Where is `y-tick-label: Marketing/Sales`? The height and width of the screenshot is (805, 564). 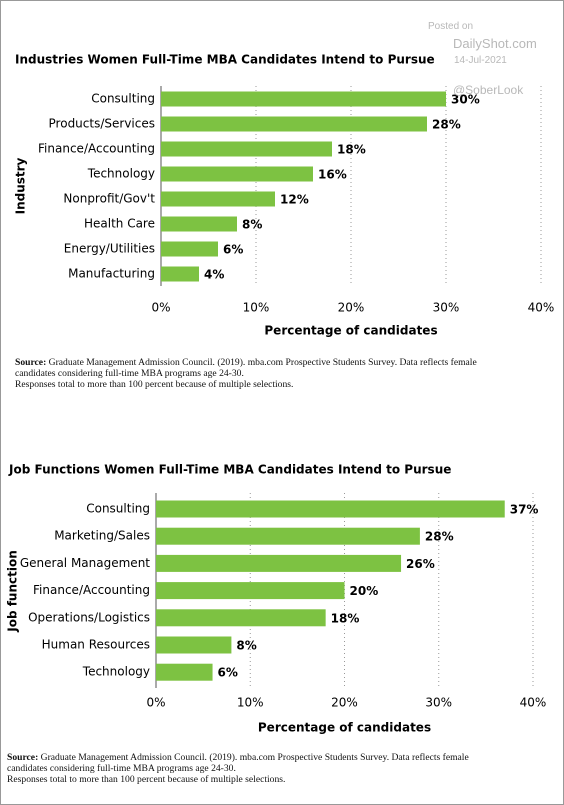
y-tick-label: Marketing/Sales is located at coordinates (102, 536).